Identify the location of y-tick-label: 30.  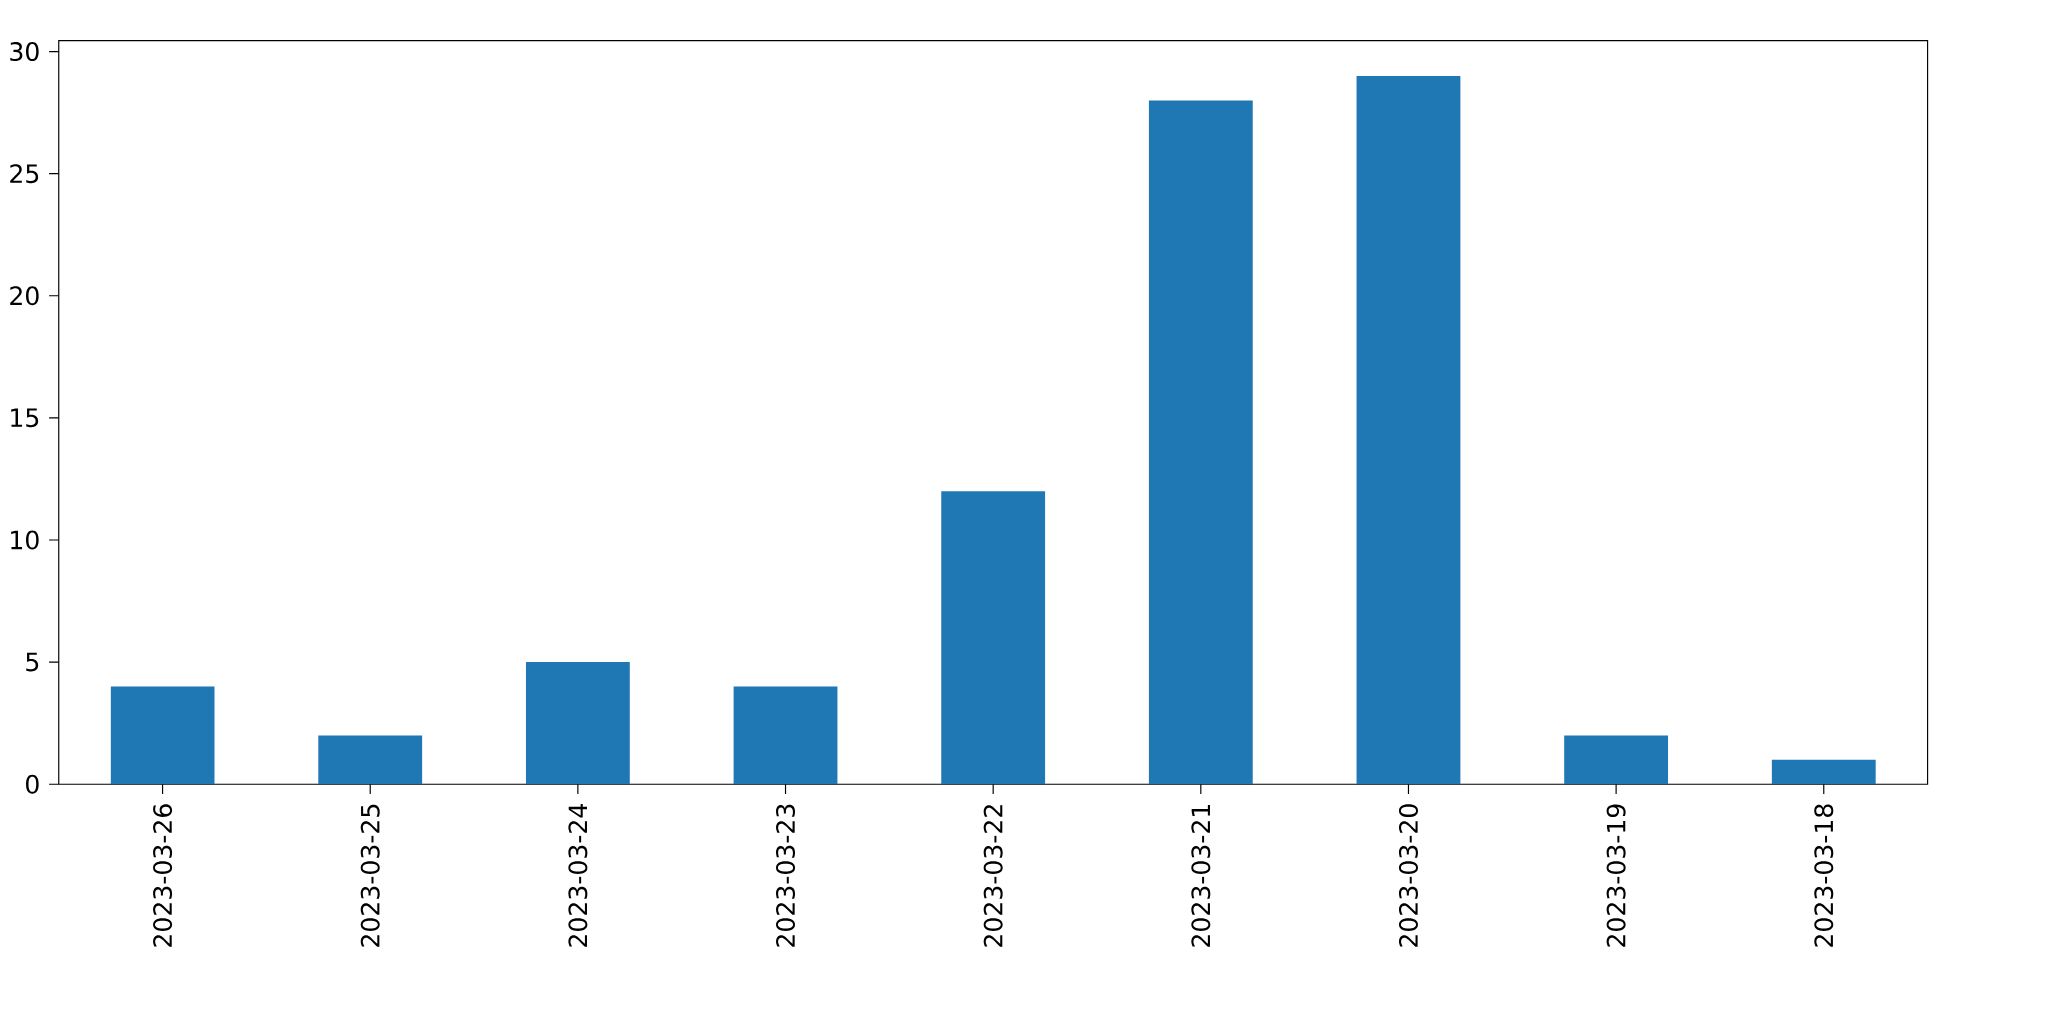
(24, 52).